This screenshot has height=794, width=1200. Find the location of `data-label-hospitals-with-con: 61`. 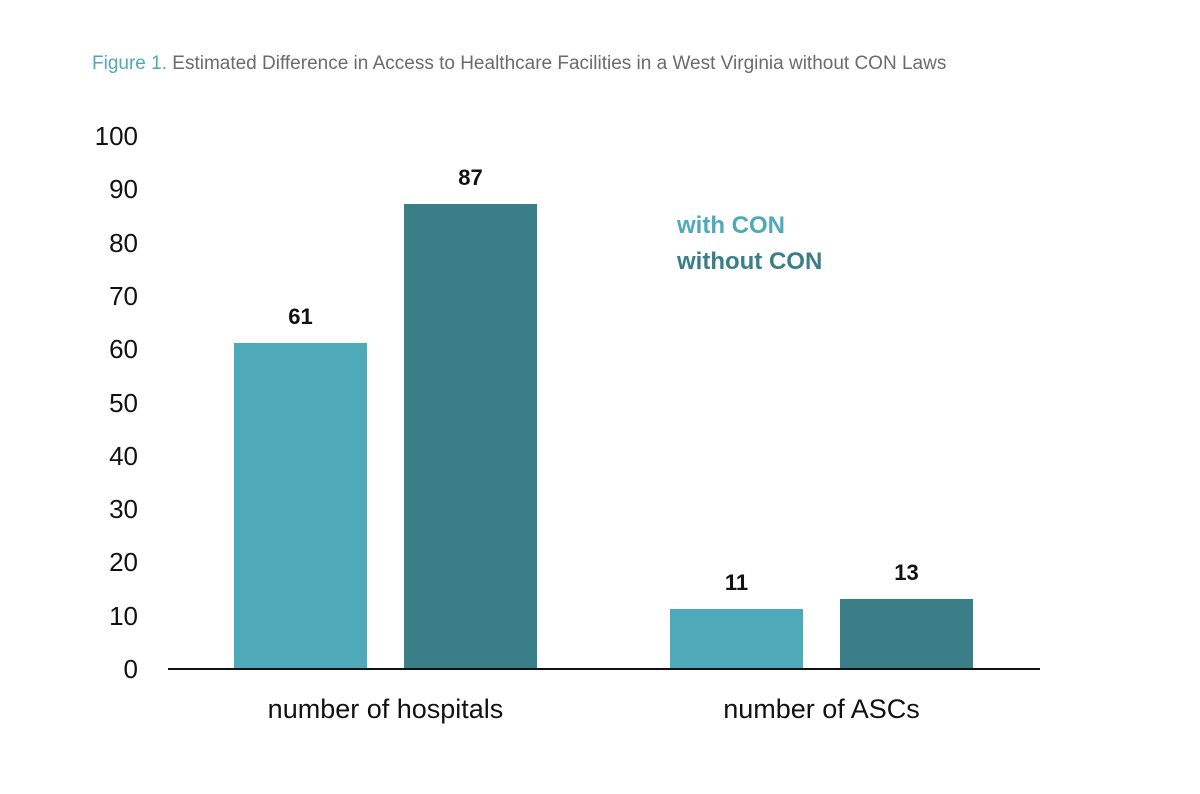

data-label-hospitals-with-con: 61 is located at coordinates (300, 316).